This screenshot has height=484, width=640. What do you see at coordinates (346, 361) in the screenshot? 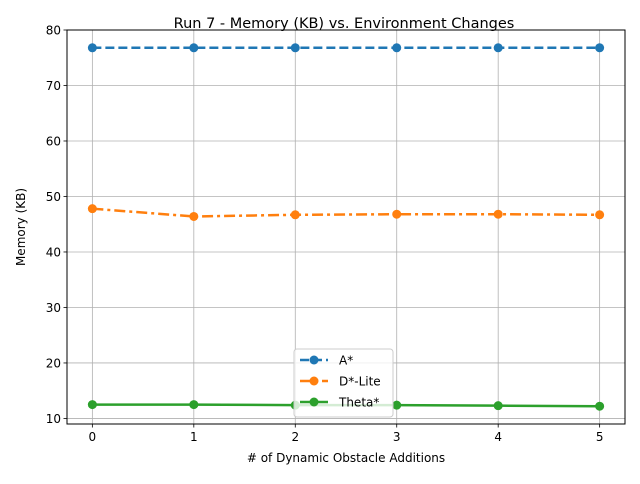
I see `legend-label-a: A*` at bounding box center [346, 361].